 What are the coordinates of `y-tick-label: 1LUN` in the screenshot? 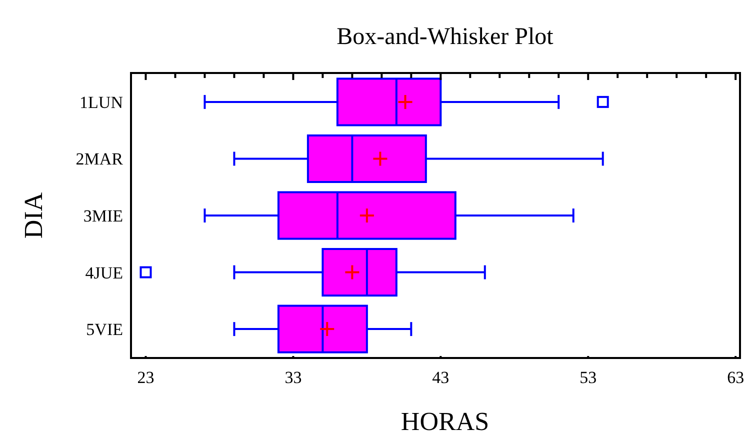 It's located at (101, 102).